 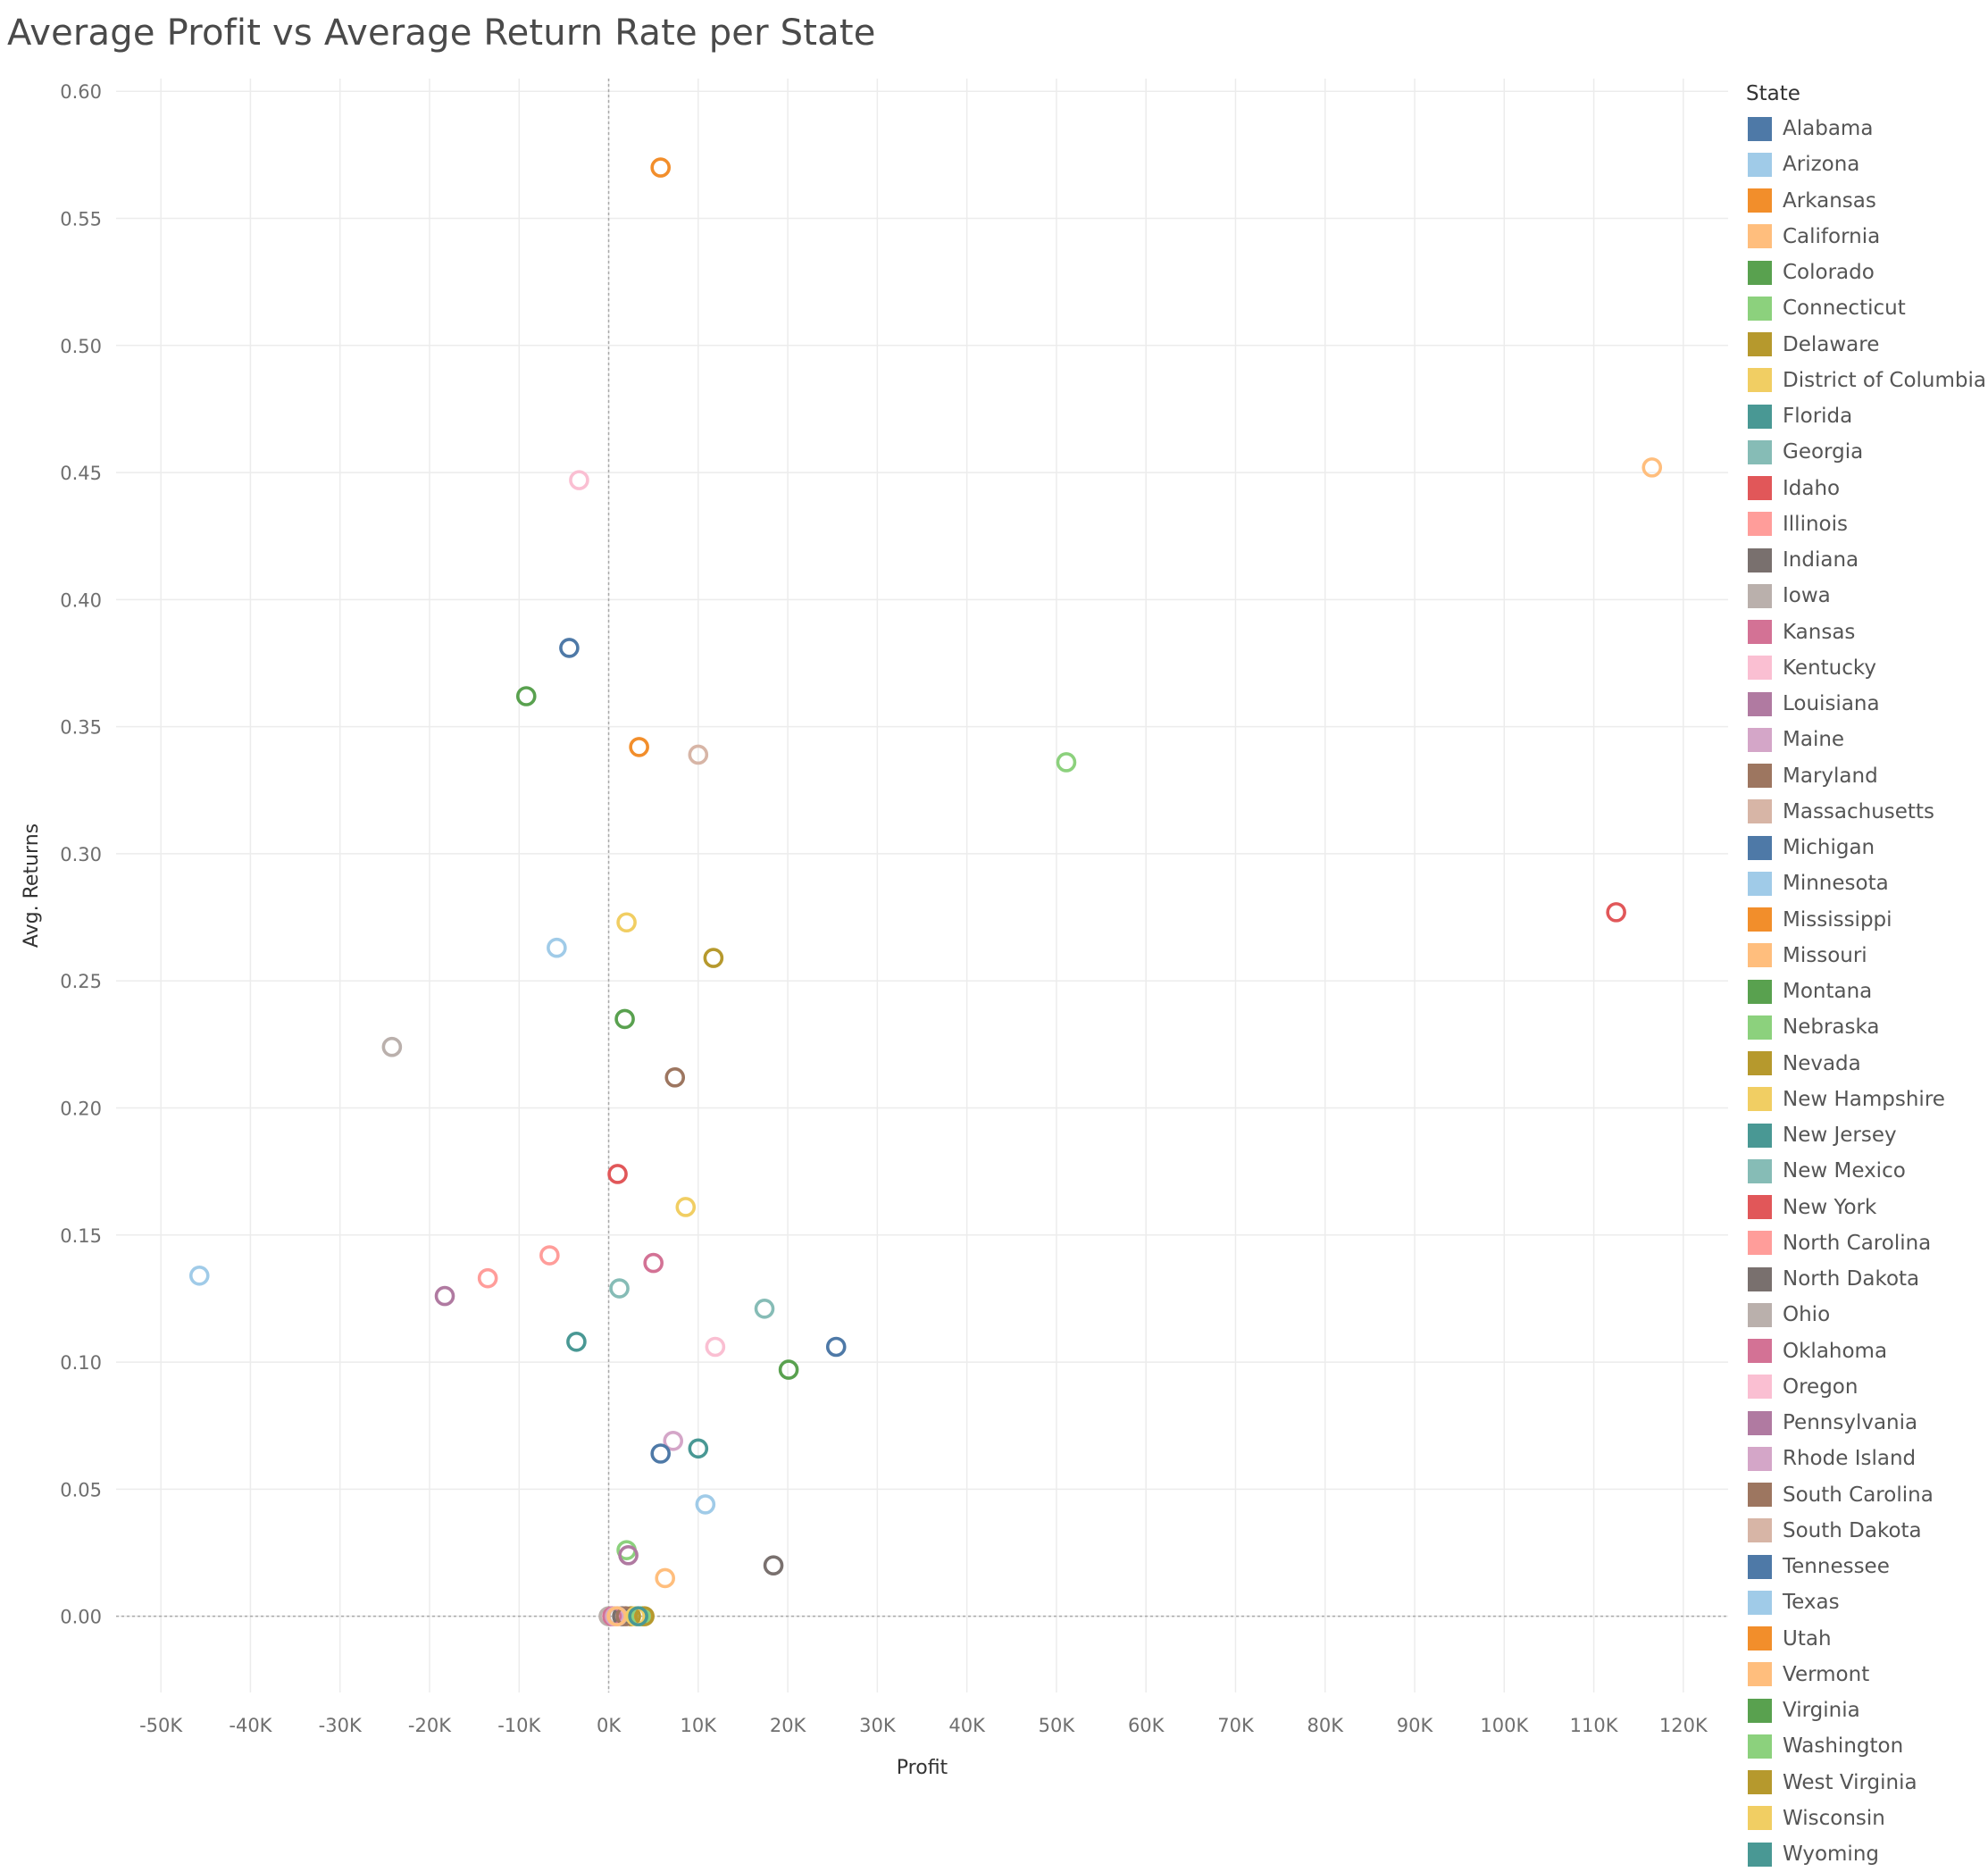 I want to click on legend-item: Utah, so click(x=1866, y=1639).